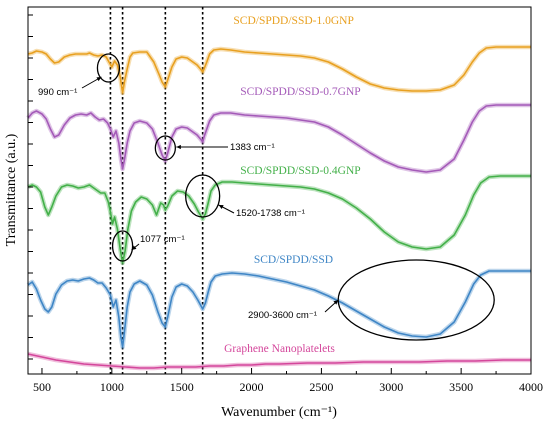 The height and width of the screenshot is (427, 550). I want to click on y-axis-title: Transmittance (a.u.), so click(11, 189).